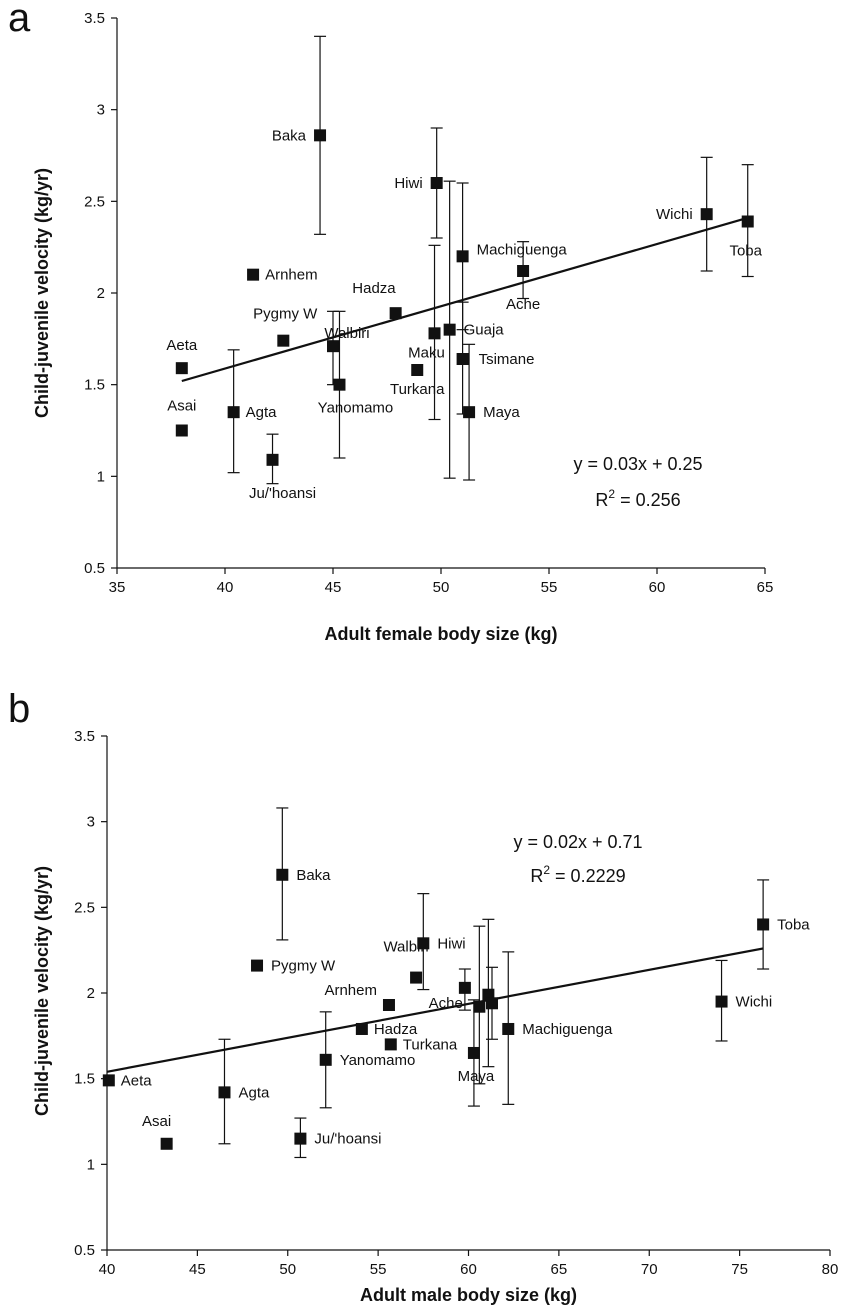  Describe the element at coordinates (484, 330) in the screenshot. I see `point-label: Guaja` at that location.